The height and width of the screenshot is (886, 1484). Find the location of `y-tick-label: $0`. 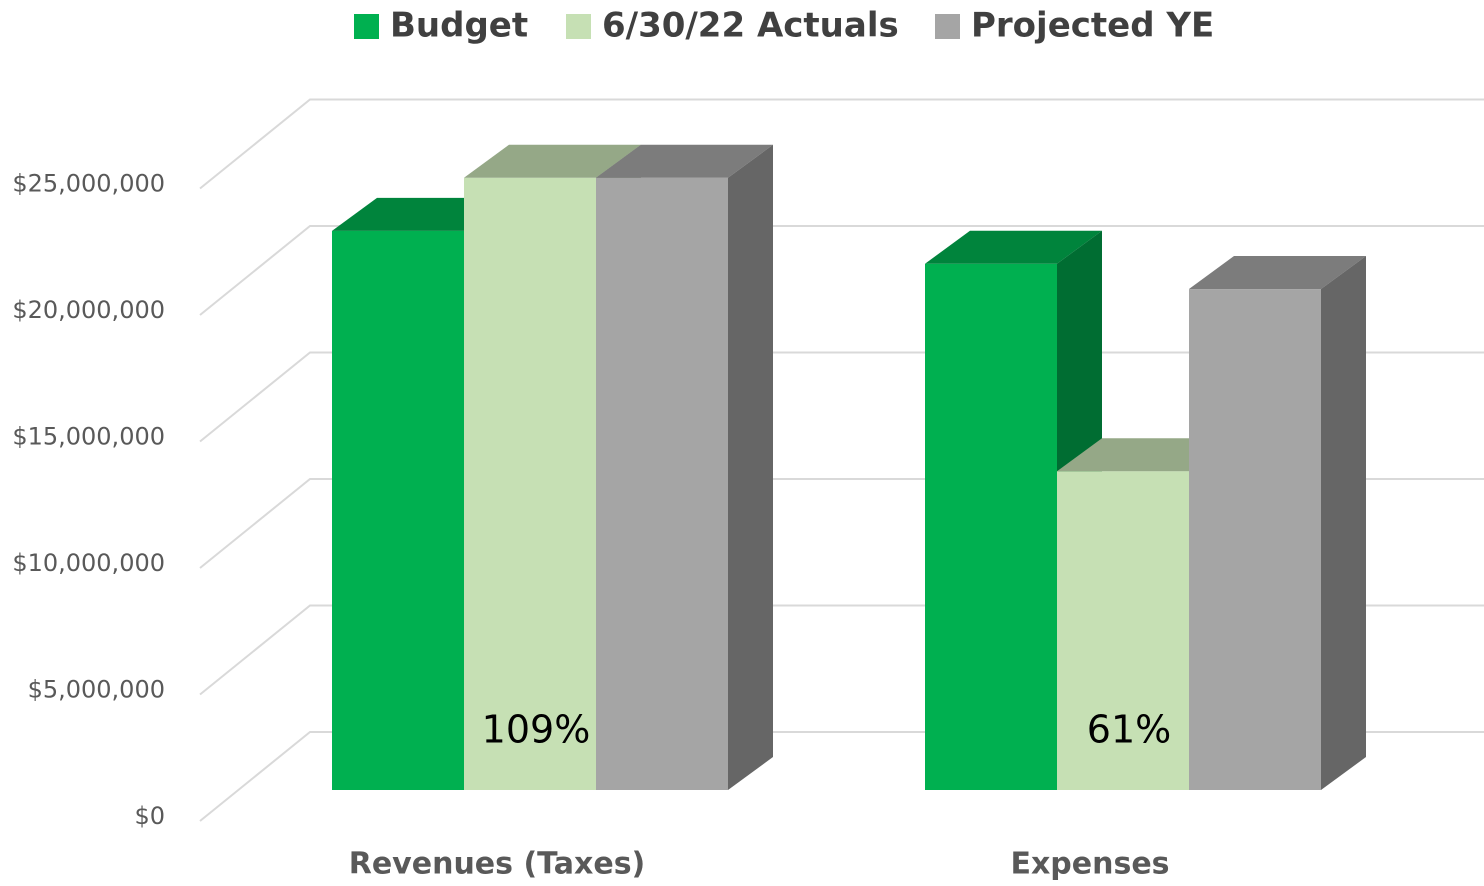

y-tick-label: $0 is located at coordinates (149, 816).